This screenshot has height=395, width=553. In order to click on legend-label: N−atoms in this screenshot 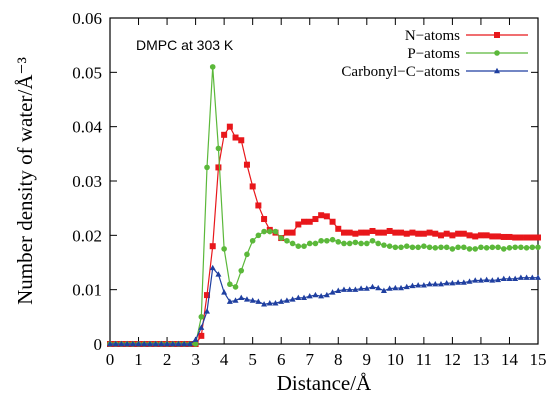, I will do `click(432, 36)`.